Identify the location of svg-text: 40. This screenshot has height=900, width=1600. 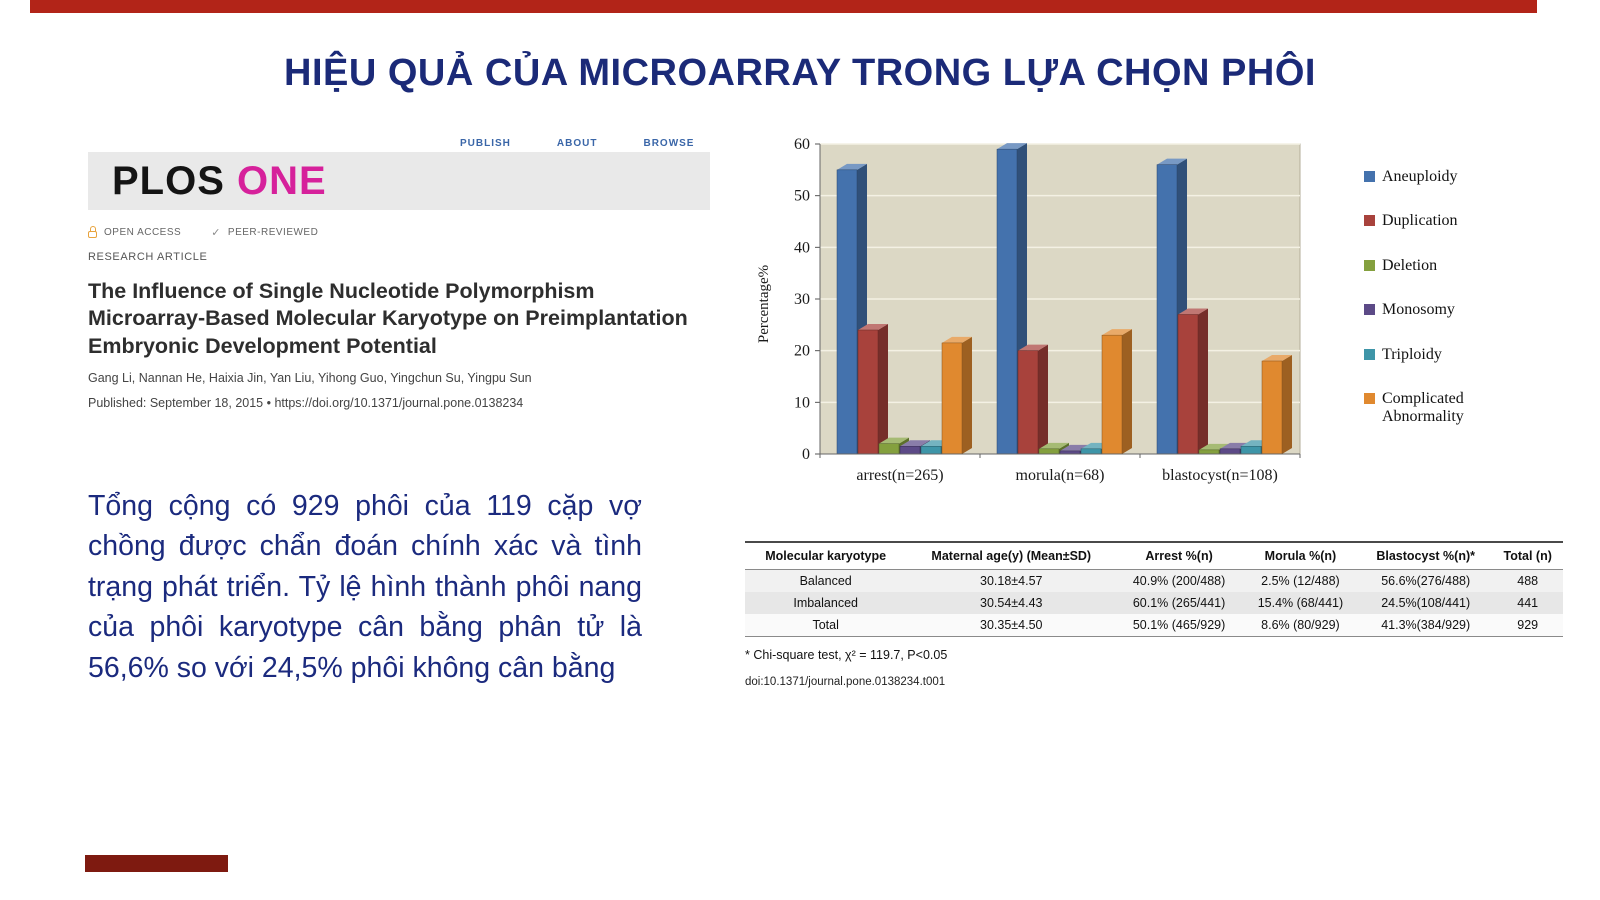
(802, 247).